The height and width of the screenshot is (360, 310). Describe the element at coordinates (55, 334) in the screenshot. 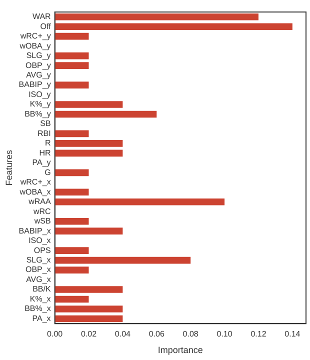

I see `x-tick-label: 0.00` at that location.